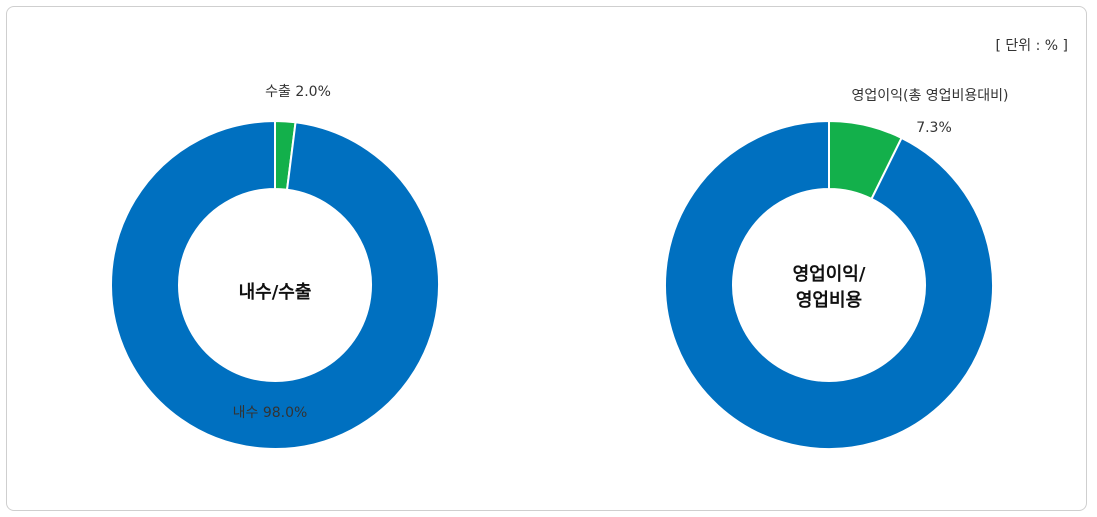 The width and height of the screenshot is (1097, 517). Describe the element at coordinates (1031, 46) in the screenshot. I see `unit-label: [ 단위 : % ]` at that location.